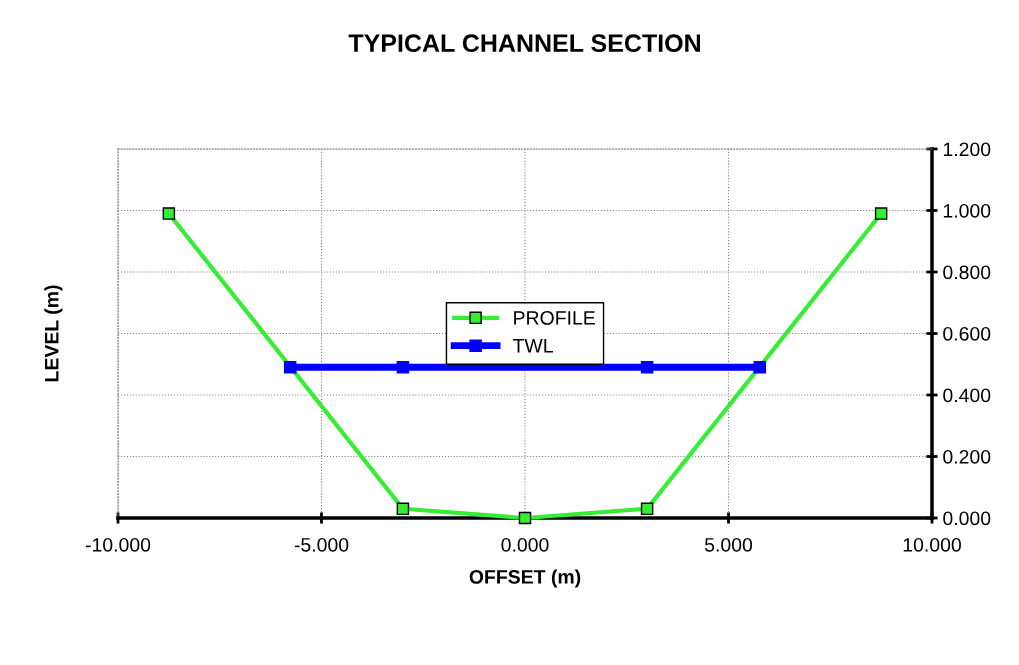 The image size is (1019, 665). I want to click on y-tick-label: 1.200, so click(967, 149).